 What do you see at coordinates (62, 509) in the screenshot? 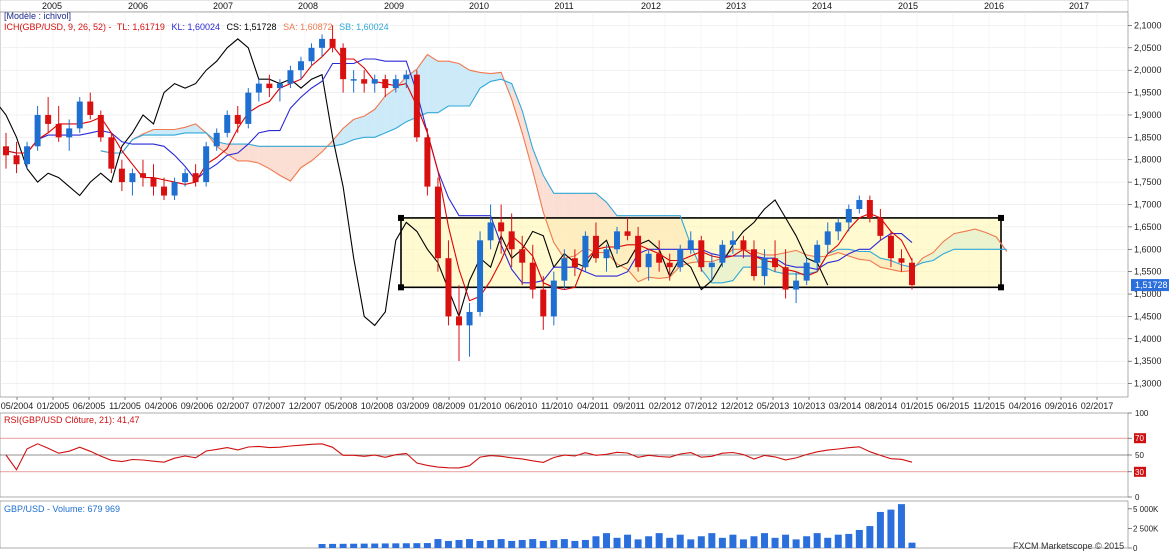
I see `volume-title: GBP/USD - Volume: 679 969` at bounding box center [62, 509].